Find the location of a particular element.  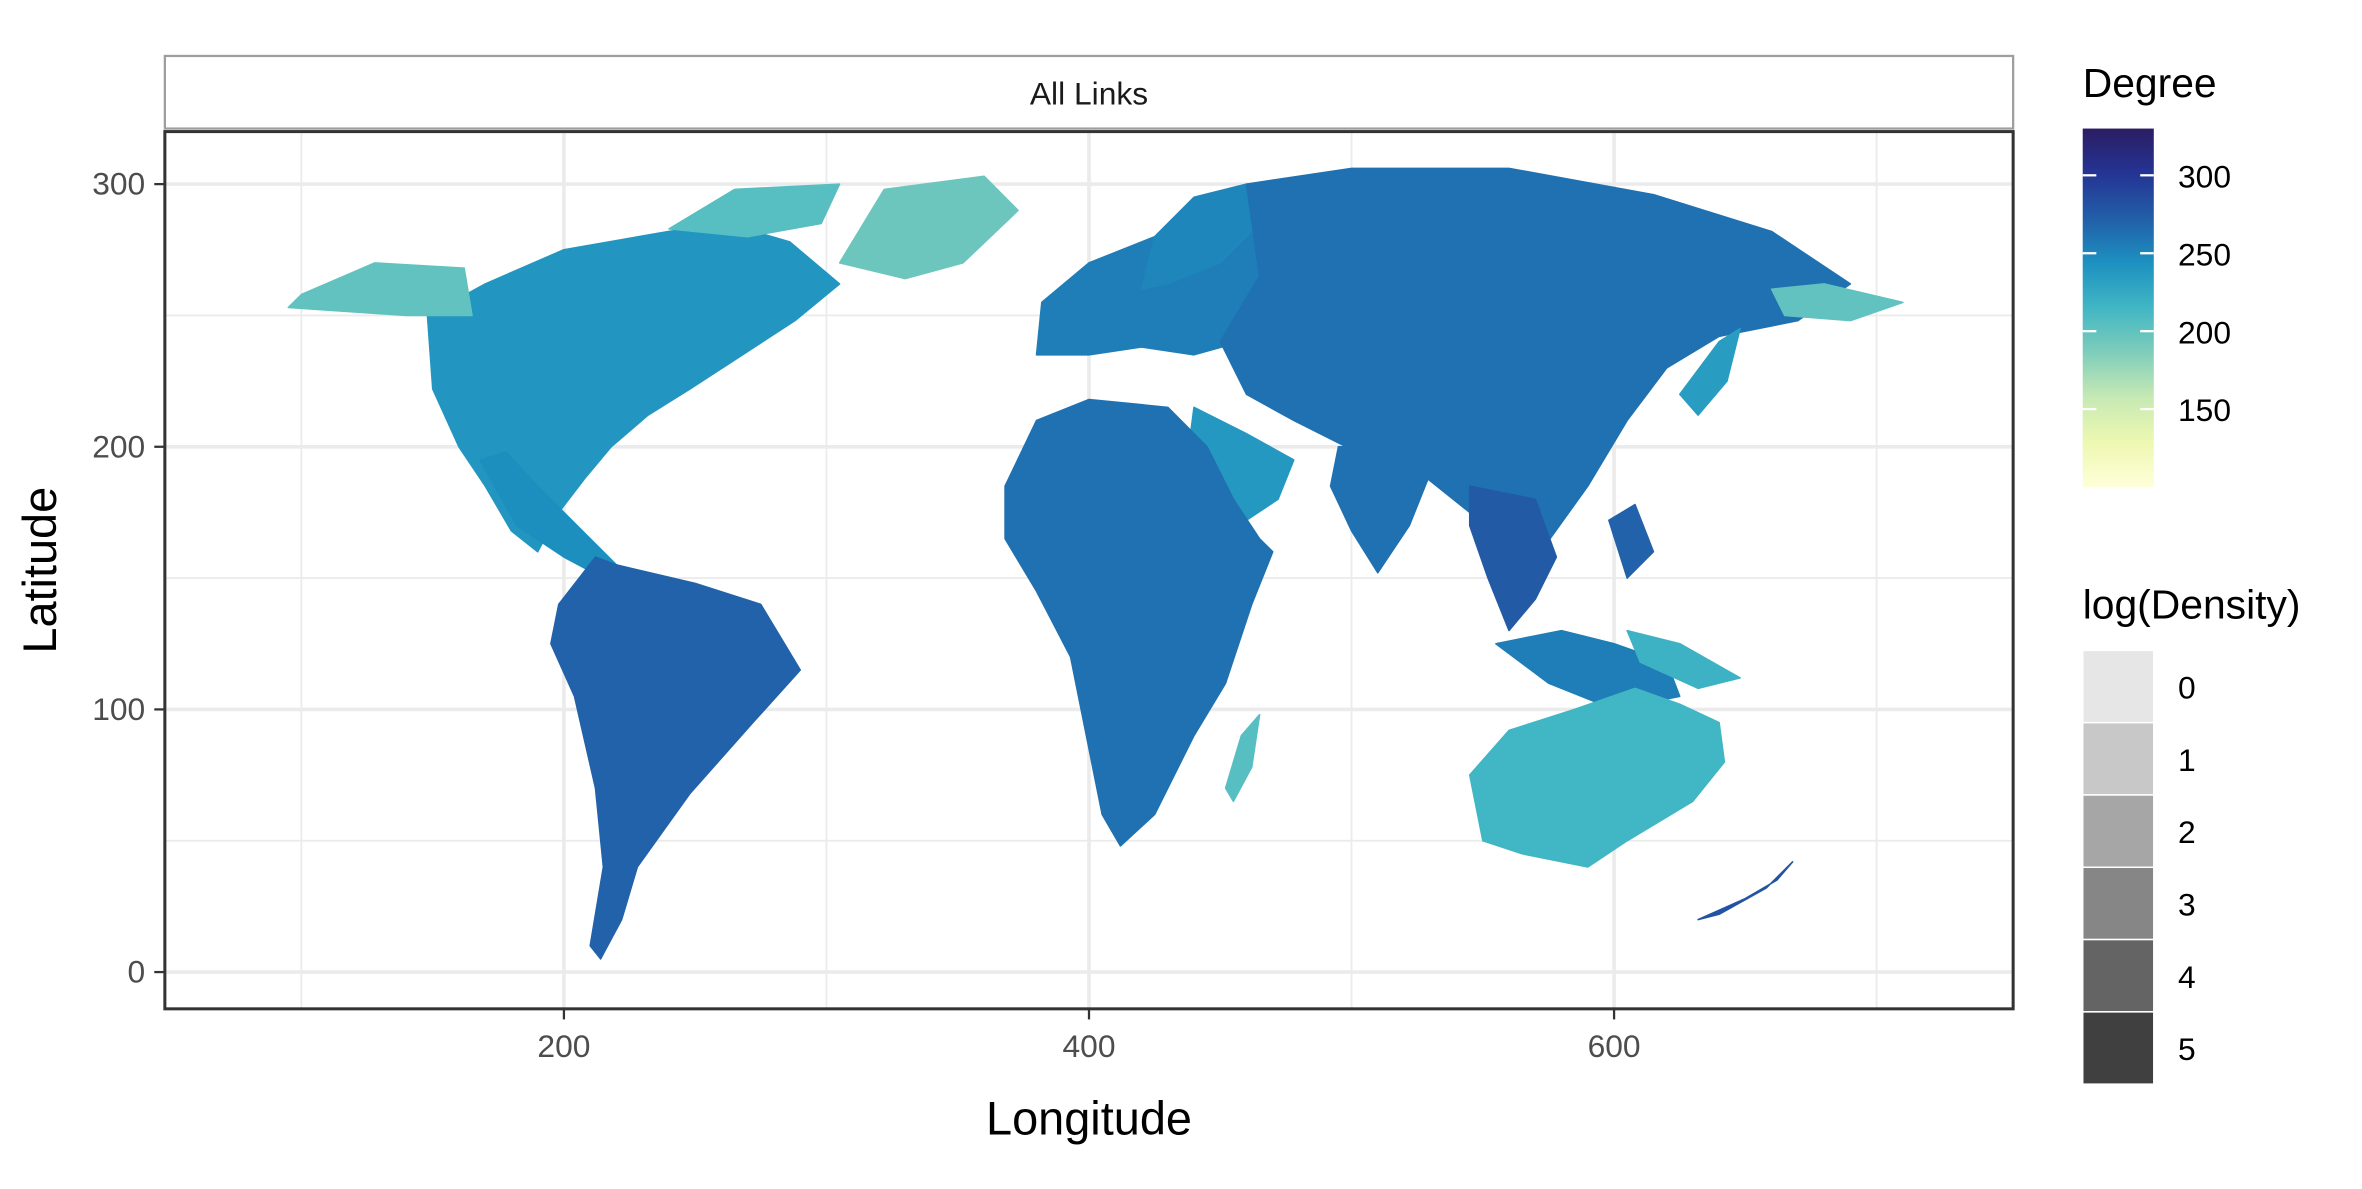

x-tick-label: 400 is located at coordinates (1089, 1046).